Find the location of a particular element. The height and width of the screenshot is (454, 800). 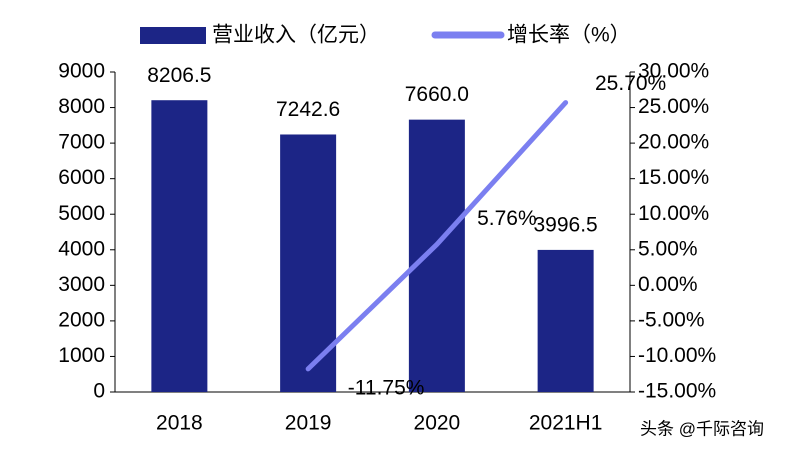

x-tick-label: 2020 is located at coordinates (437, 423).